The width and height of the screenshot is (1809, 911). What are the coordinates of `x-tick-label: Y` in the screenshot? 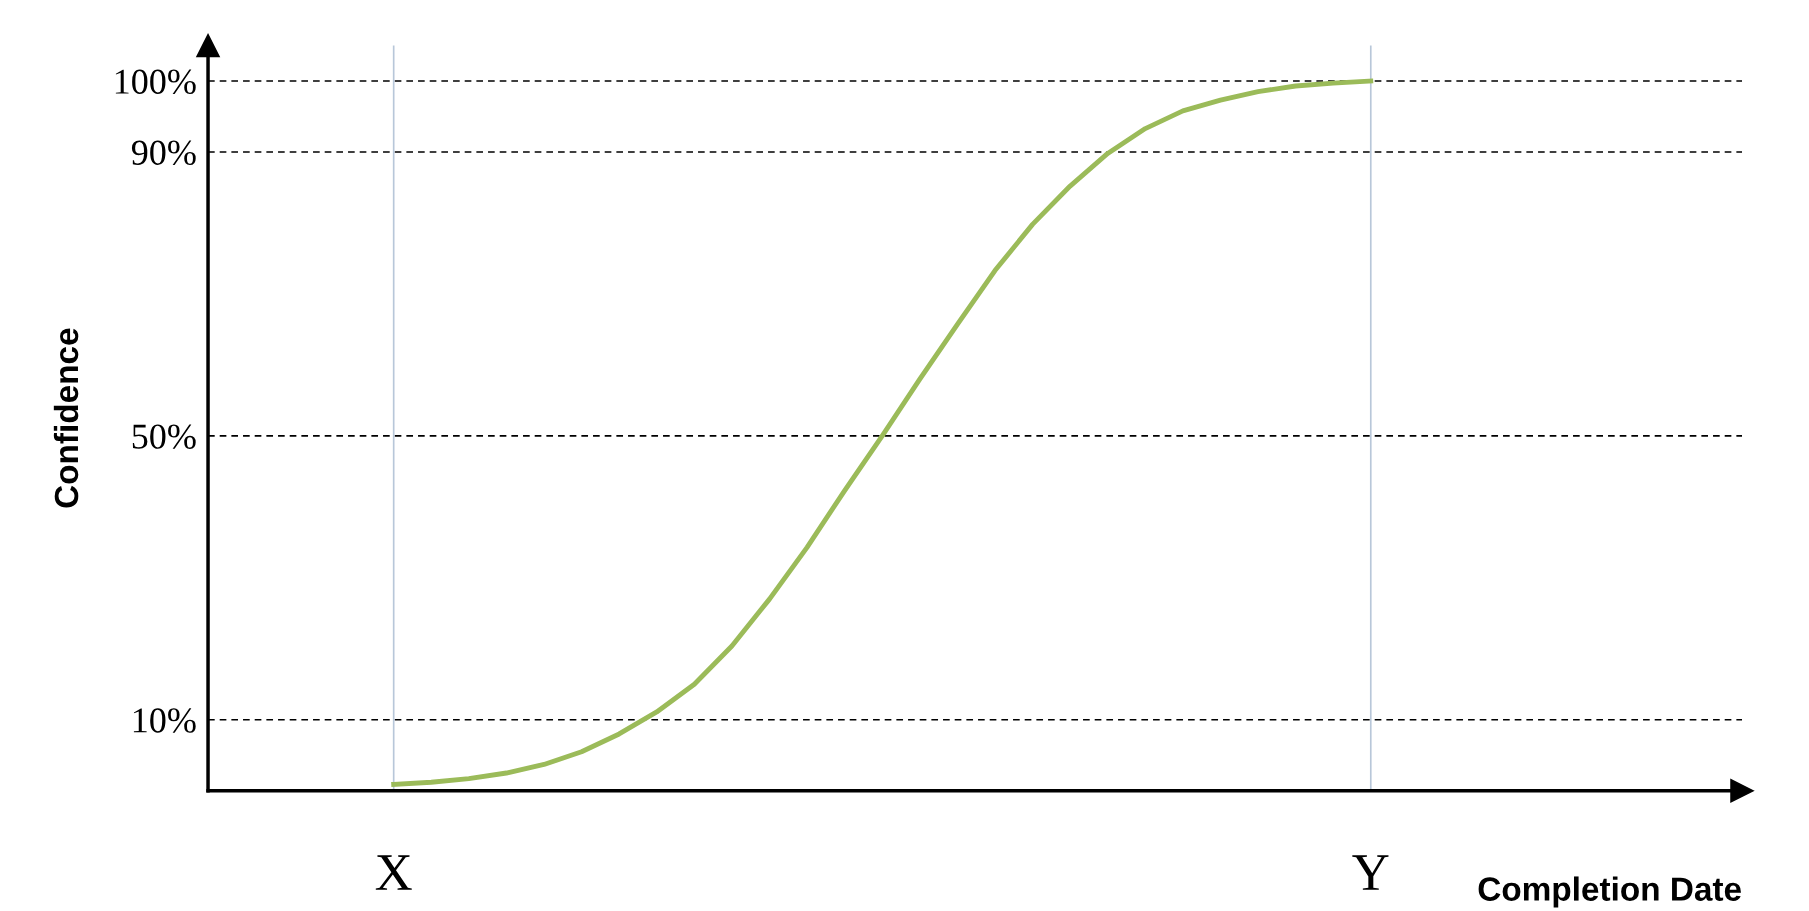 It's located at (1370, 872).